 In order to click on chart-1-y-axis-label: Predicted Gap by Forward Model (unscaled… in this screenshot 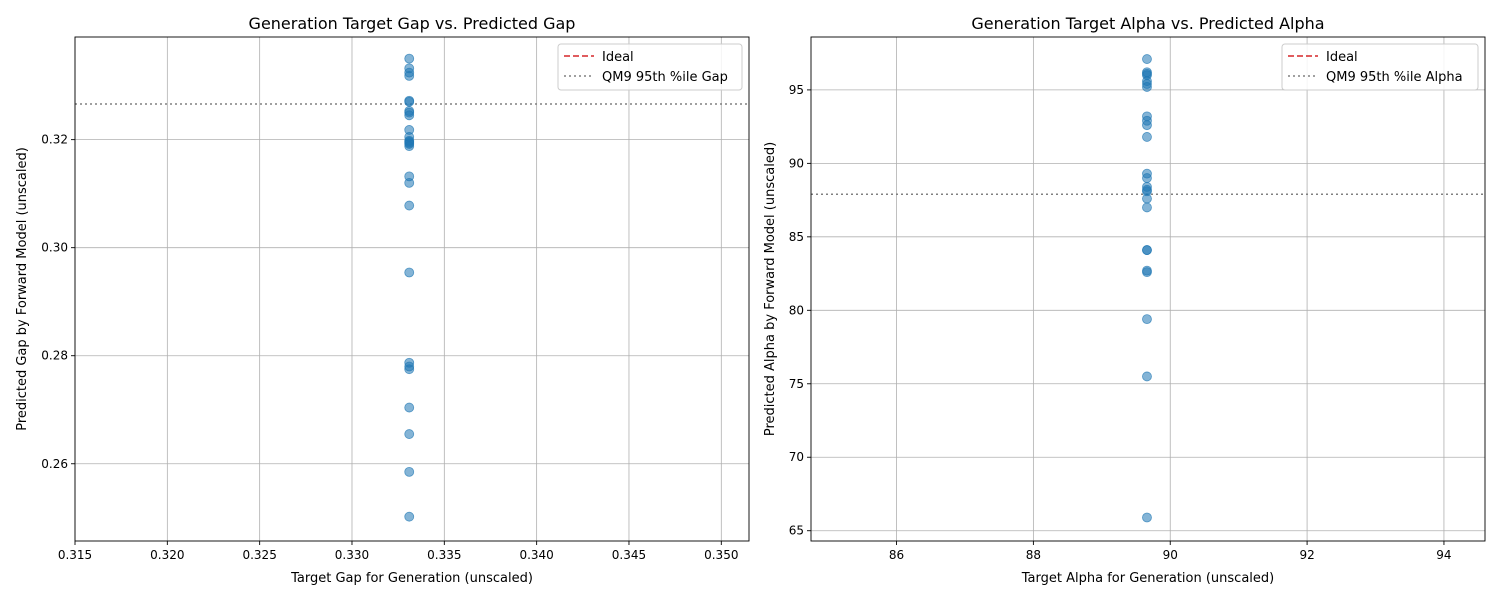, I will do `click(22, 289)`.